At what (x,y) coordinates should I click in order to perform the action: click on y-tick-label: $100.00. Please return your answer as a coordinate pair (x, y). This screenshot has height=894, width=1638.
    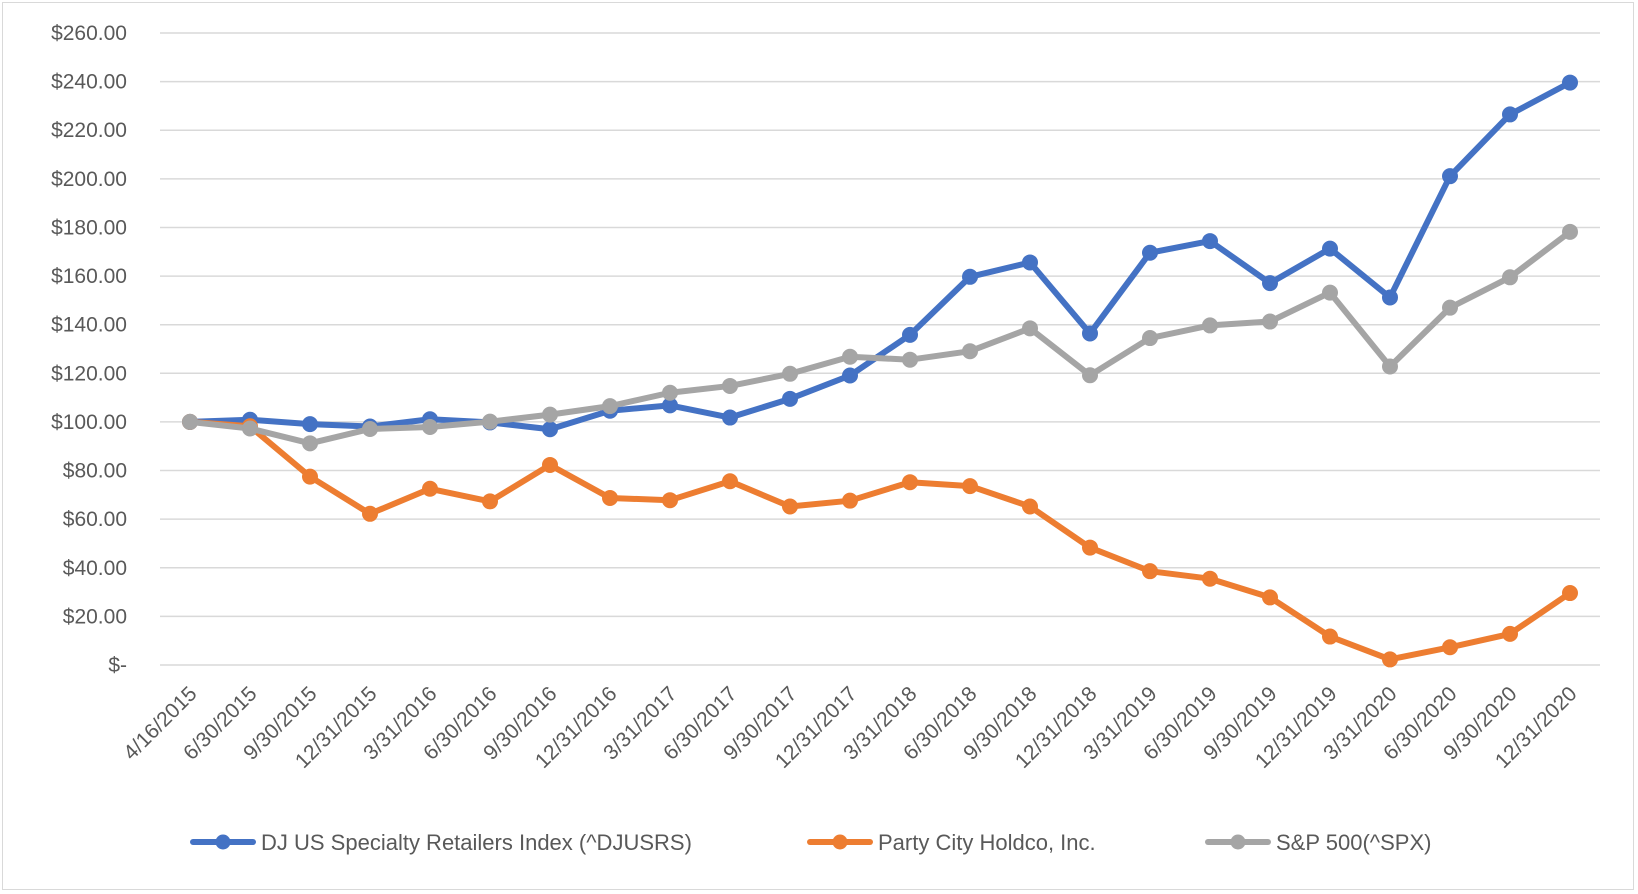
    Looking at the image, I should click on (89, 422).